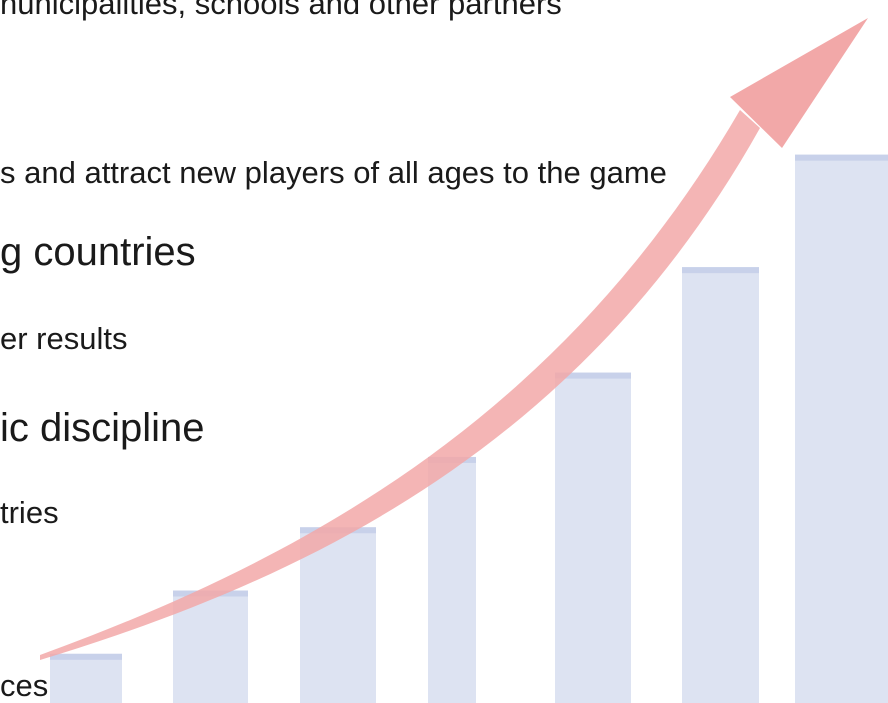 The image size is (888, 703). What do you see at coordinates (98, 252) in the screenshot?
I see `heading-countries: g countries` at bounding box center [98, 252].